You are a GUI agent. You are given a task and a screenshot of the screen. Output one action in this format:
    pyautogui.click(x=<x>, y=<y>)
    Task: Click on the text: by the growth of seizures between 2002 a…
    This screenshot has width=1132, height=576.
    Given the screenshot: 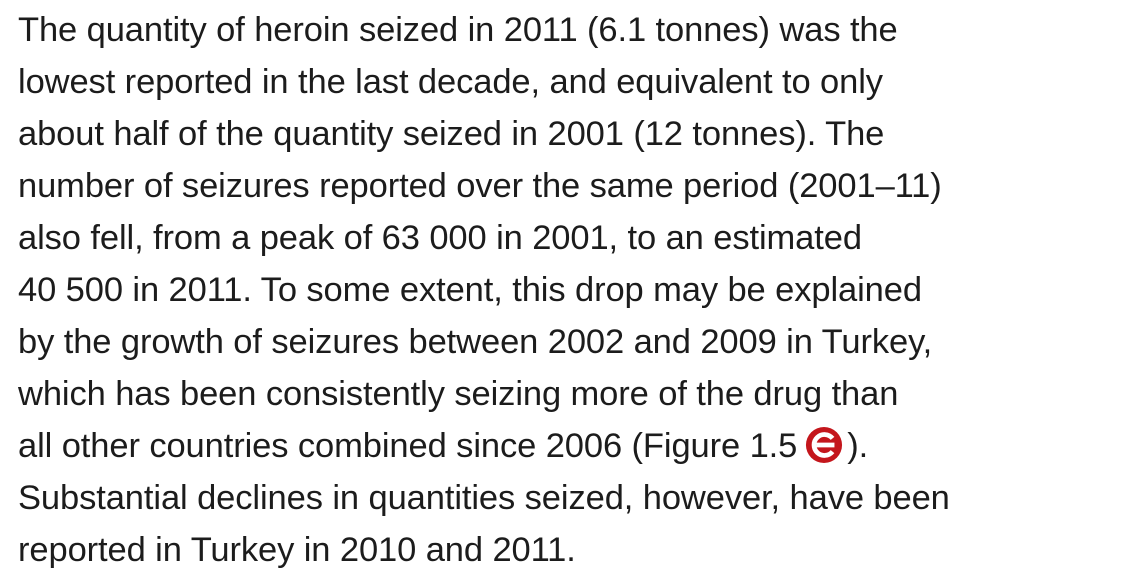 What is the action you would take?
    pyautogui.click(x=475, y=342)
    